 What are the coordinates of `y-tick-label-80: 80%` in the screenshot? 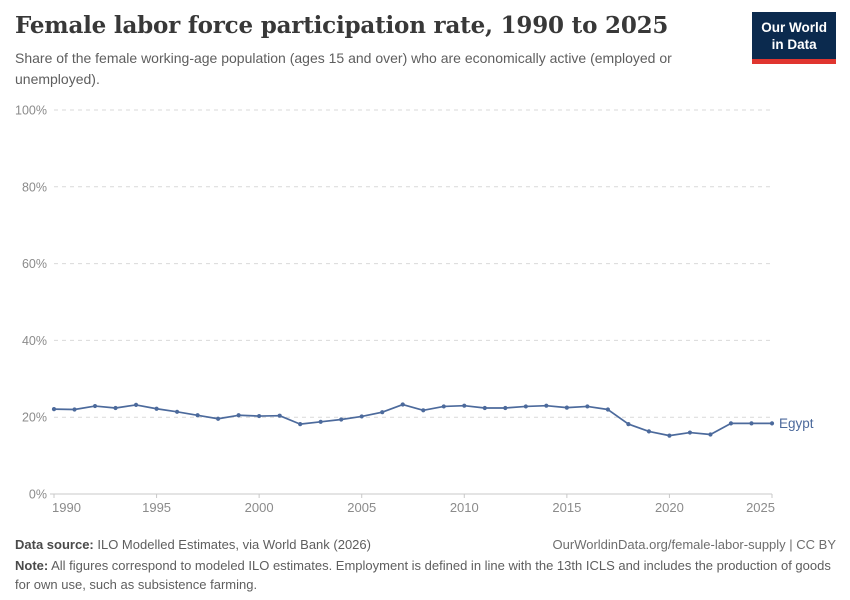 It's located at (34, 187).